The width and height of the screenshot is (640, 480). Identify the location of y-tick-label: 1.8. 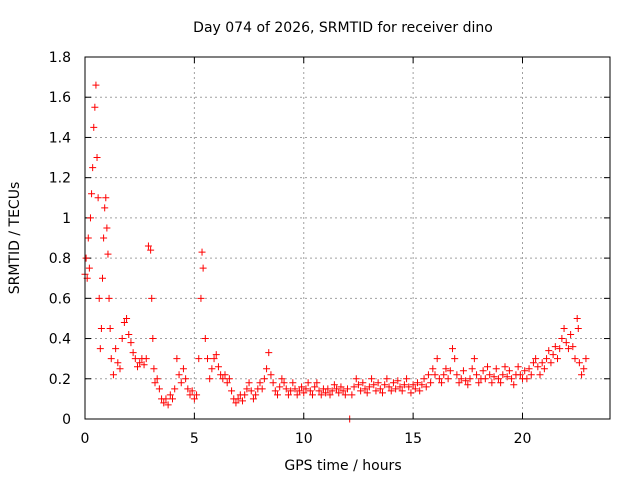
(60, 58).